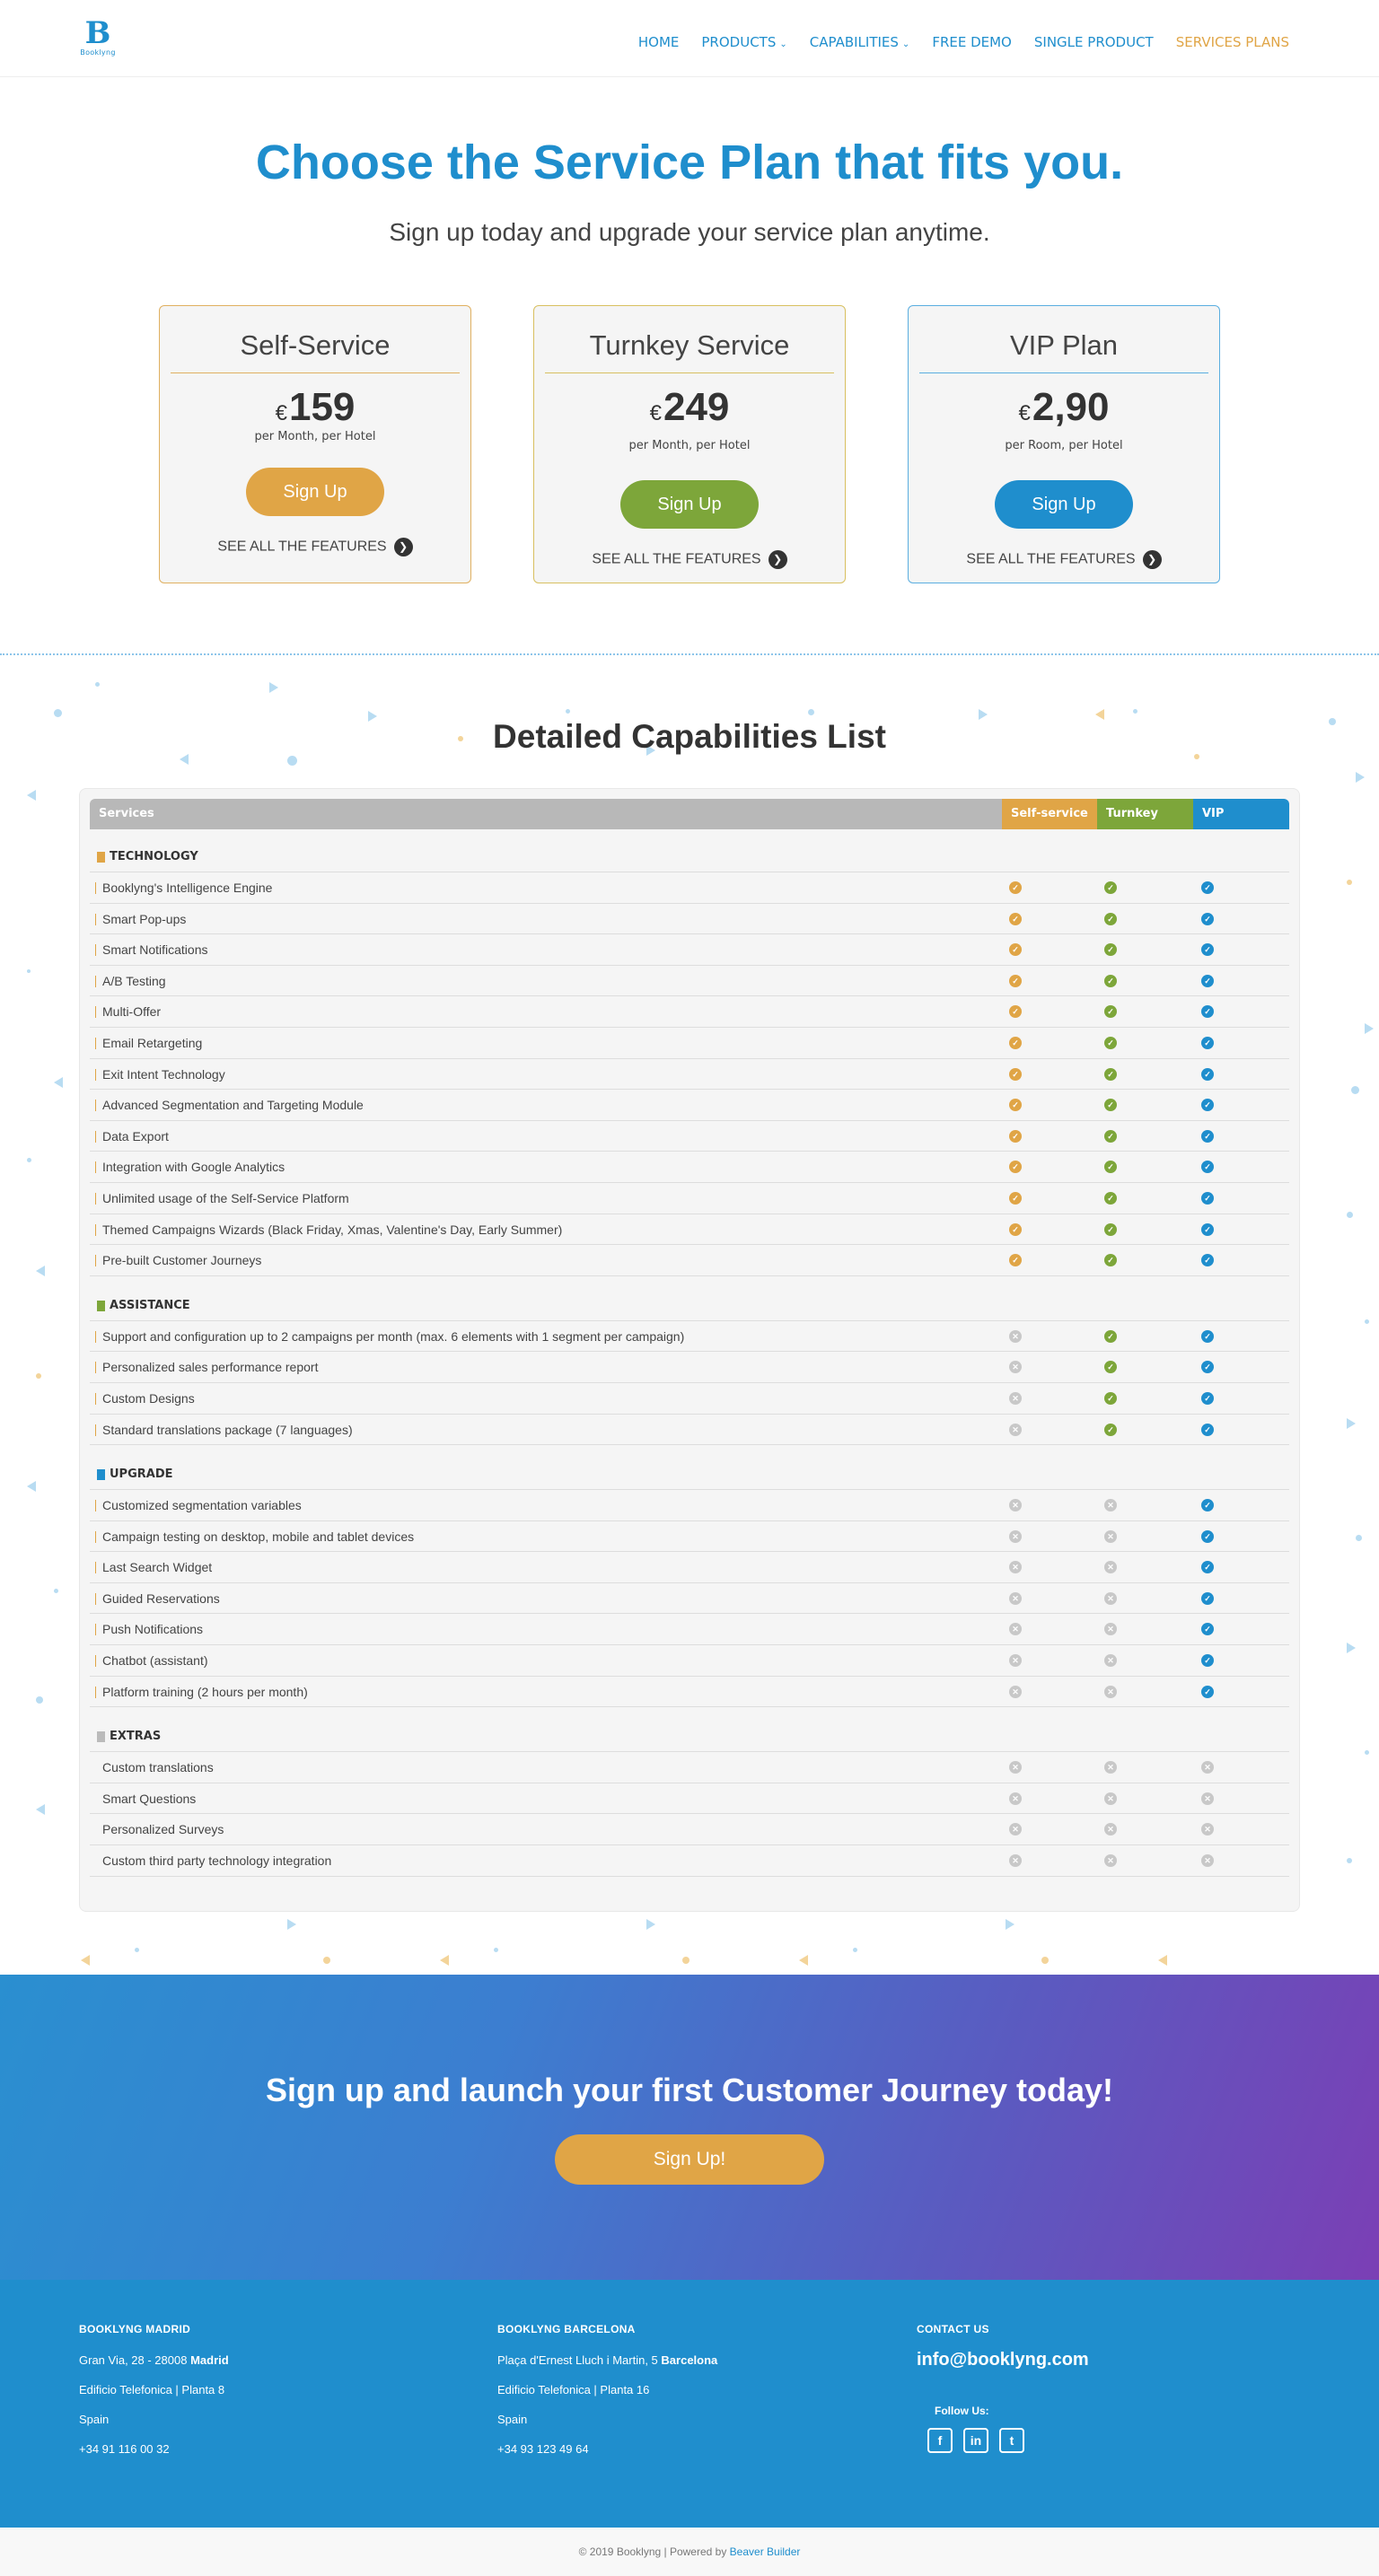 The image size is (1379, 2576). Describe the element at coordinates (1241, 814) in the screenshot. I see `header-vip: VIP` at that location.